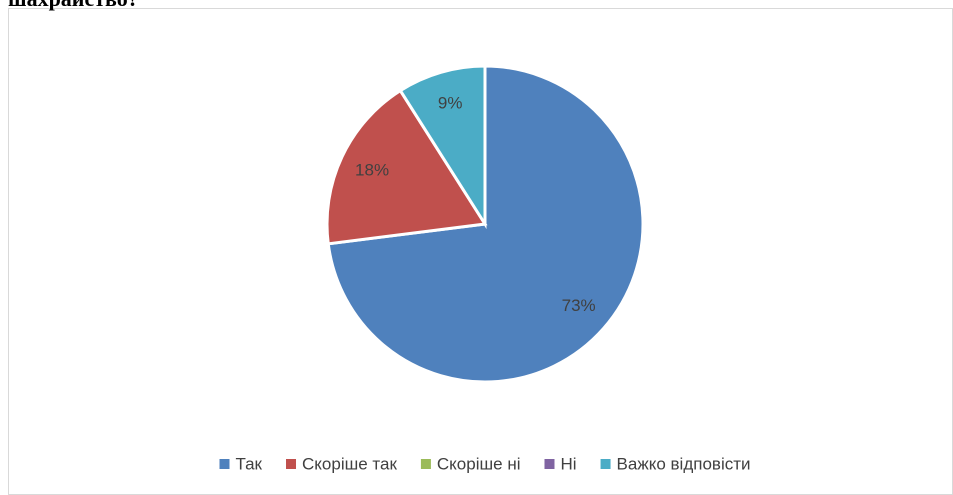  Describe the element at coordinates (73, 5) in the screenshot. I see `chart-title: шахрайство?` at that location.